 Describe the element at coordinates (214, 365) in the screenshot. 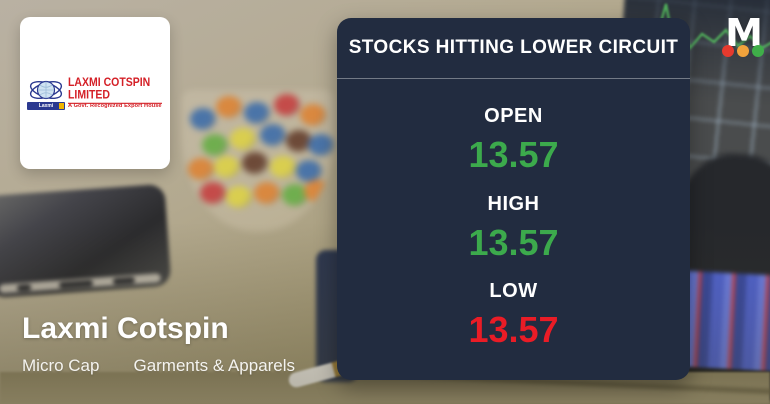

I see `sector-label: Garments & Apparels` at that location.